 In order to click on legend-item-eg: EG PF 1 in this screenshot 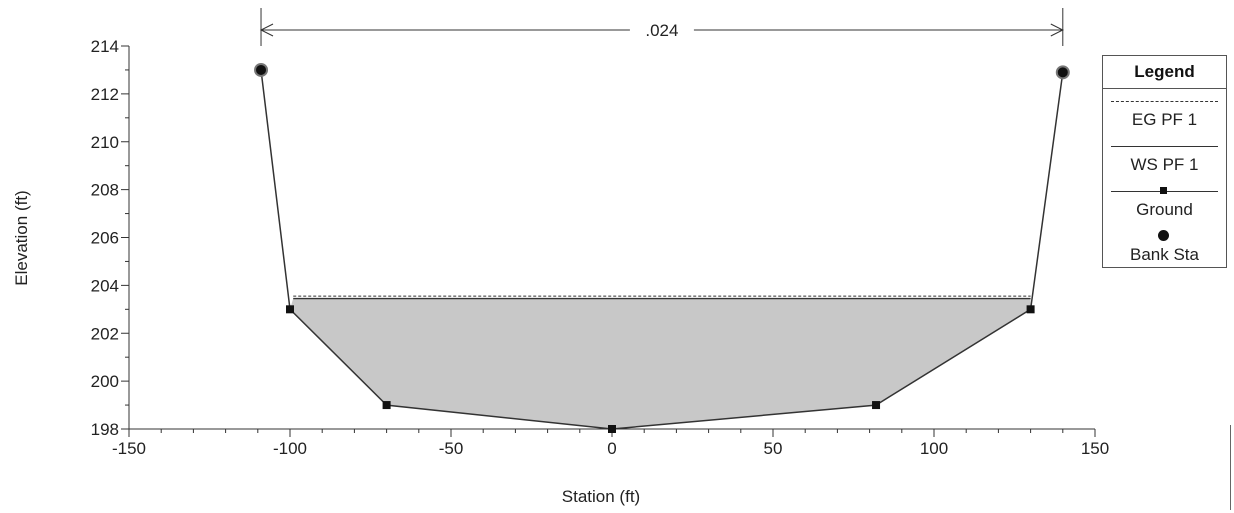, I will do `click(1164, 111)`.